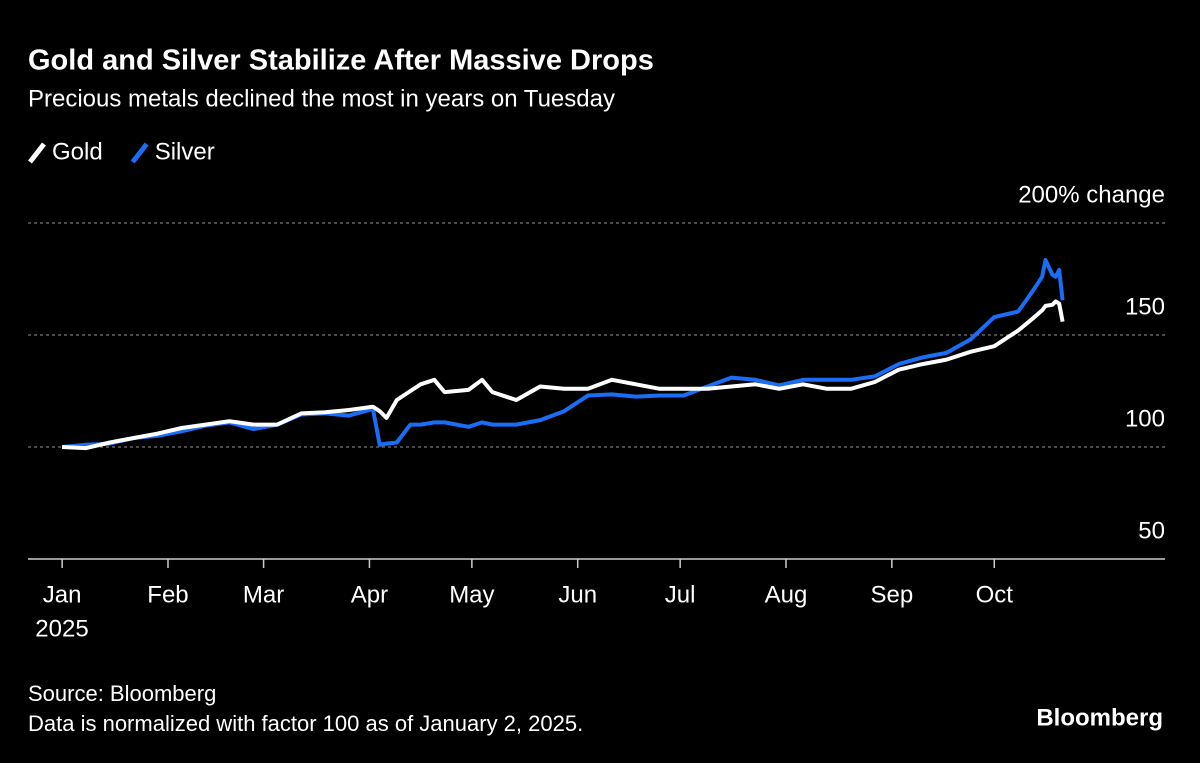 This screenshot has height=763, width=1200. Describe the element at coordinates (185, 151) in the screenshot. I see `legend-label: Silver` at that location.